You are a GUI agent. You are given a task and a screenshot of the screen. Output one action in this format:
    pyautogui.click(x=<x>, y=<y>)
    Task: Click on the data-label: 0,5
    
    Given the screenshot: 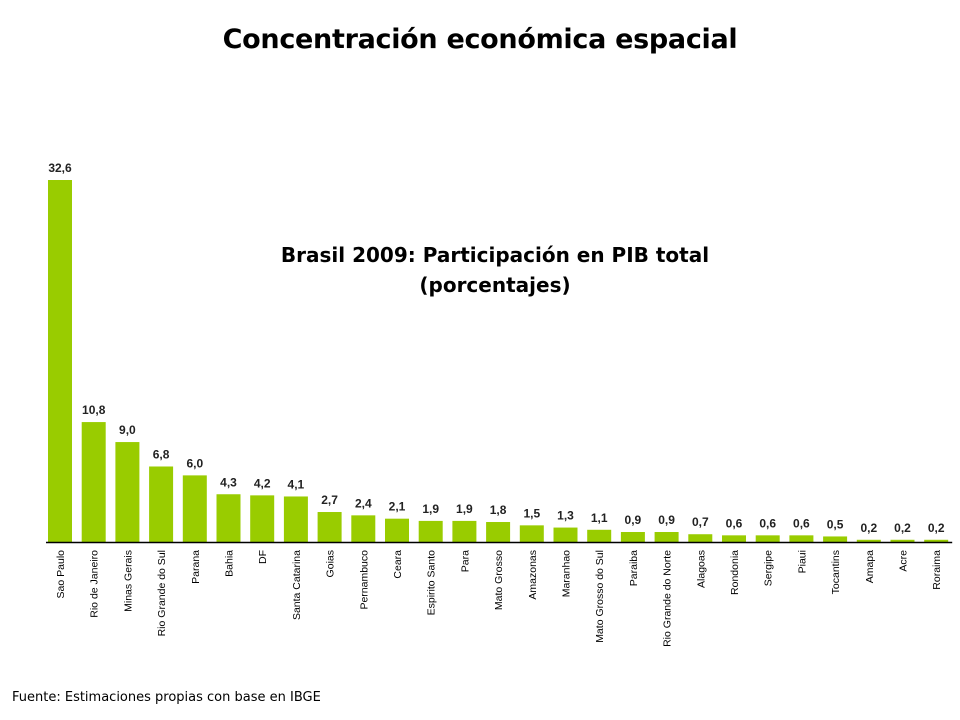 What is the action you would take?
    pyautogui.click(x=835, y=524)
    